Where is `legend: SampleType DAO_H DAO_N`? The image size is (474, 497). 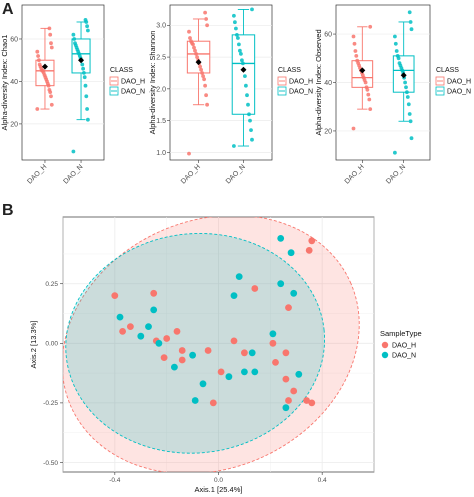
legend: SampleType DAO_H DAO_N is located at coordinates (401, 344).